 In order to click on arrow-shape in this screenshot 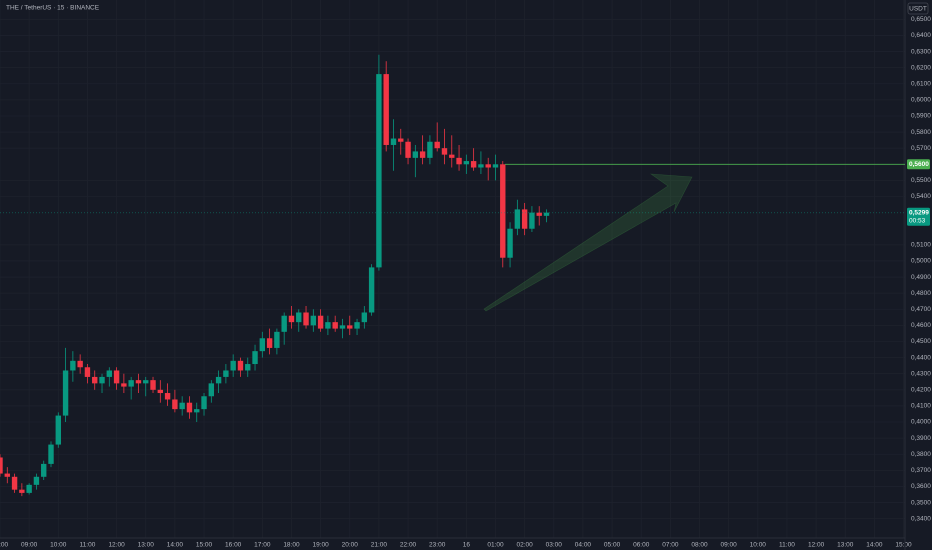, I will do `click(588, 242)`.